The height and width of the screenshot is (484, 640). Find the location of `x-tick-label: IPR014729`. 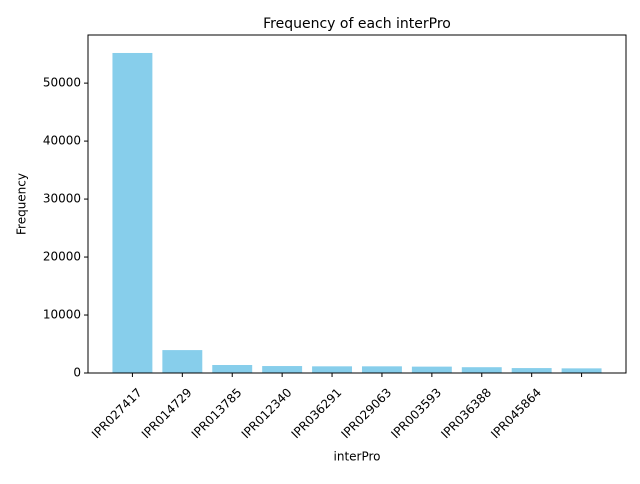

x-tick-label: IPR014729 is located at coordinates (167, 413).